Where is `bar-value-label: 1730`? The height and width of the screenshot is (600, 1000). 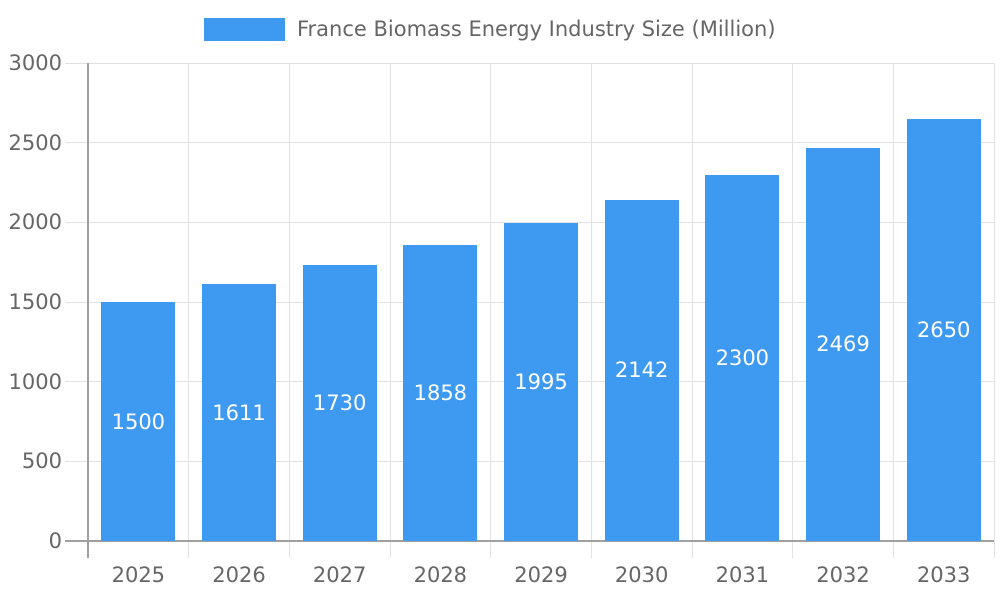 bar-value-label: 1730 is located at coordinates (339, 403).